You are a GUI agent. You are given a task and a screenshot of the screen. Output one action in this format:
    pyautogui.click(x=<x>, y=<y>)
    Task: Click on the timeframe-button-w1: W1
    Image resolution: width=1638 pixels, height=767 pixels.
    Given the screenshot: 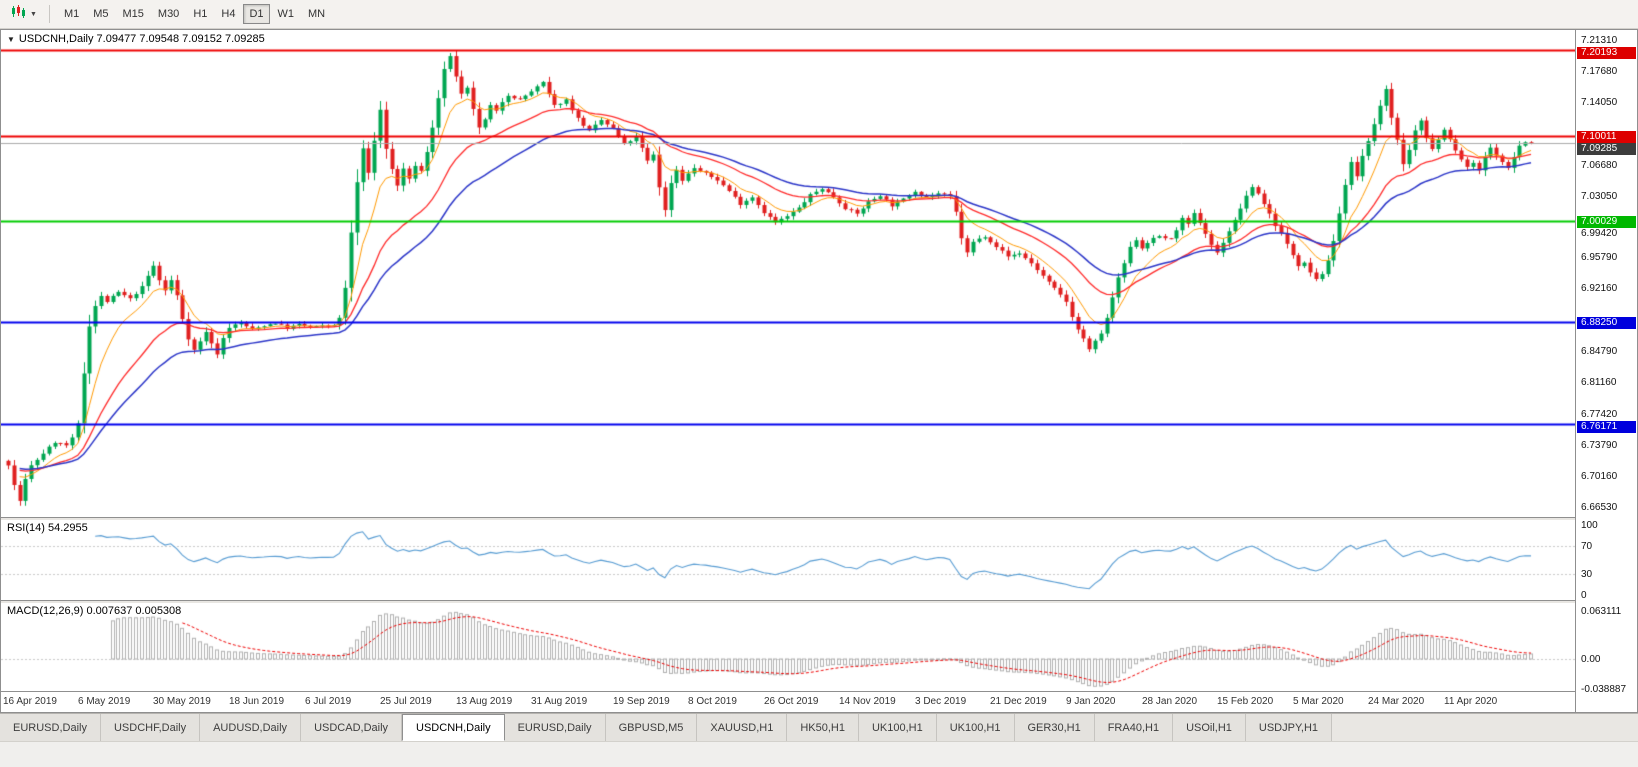 What is the action you would take?
    pyautogui.click(x=286, y=14)
    